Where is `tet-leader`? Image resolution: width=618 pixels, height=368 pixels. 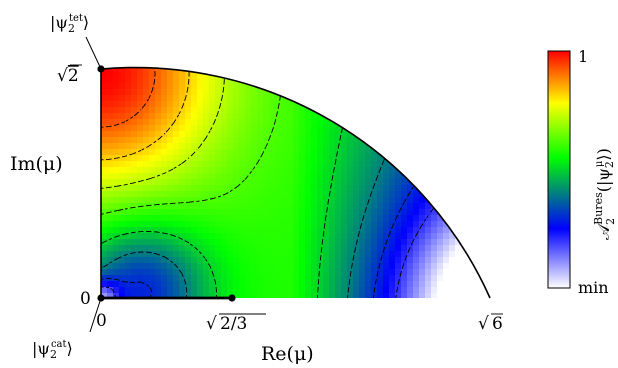
tet-leader is located at coordinates (93, 53).